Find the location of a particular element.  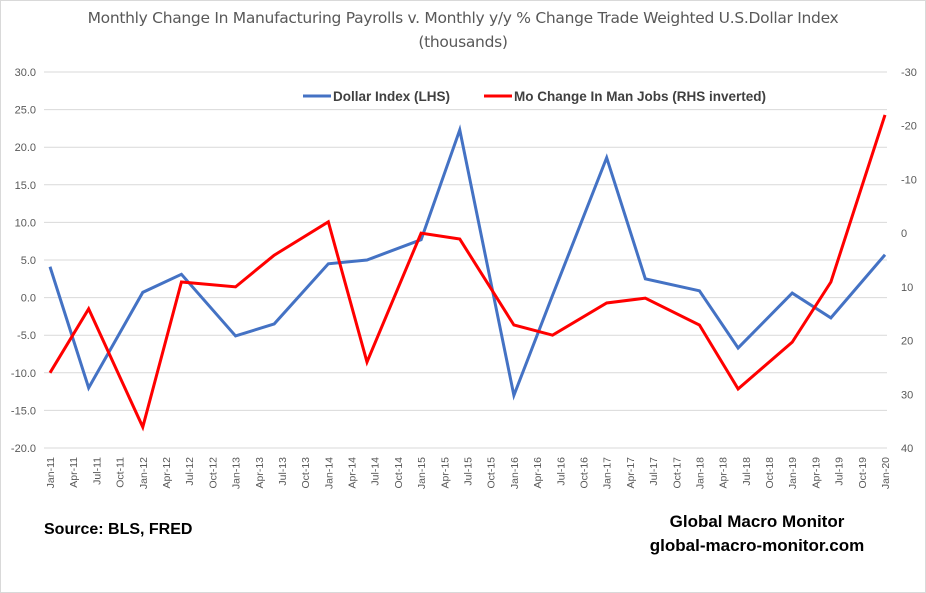

x-tick-label: Oct-17 is located at coordinates (677, 473).